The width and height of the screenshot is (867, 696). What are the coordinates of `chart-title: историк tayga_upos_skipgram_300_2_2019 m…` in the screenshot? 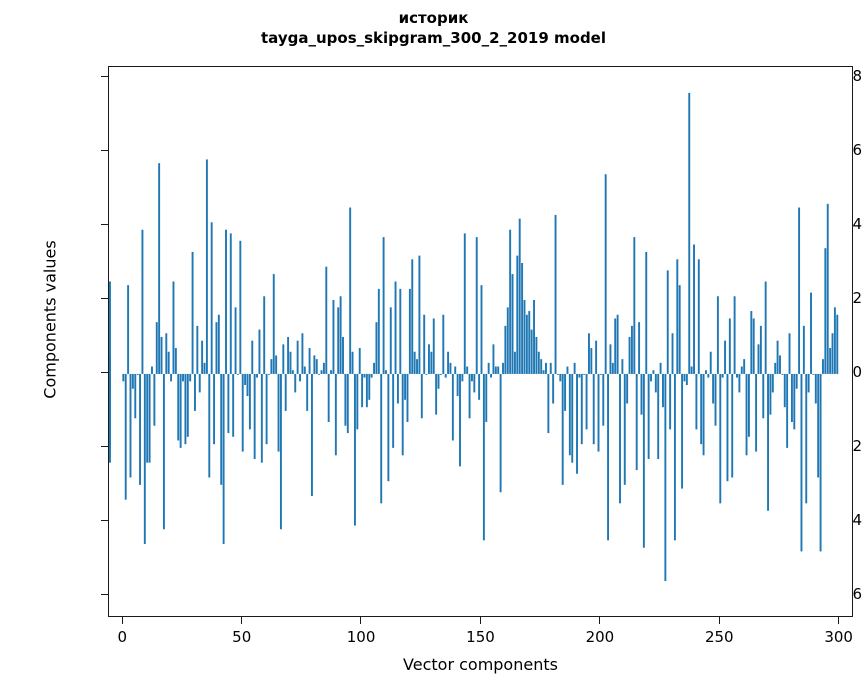 It's located at (433, 28).